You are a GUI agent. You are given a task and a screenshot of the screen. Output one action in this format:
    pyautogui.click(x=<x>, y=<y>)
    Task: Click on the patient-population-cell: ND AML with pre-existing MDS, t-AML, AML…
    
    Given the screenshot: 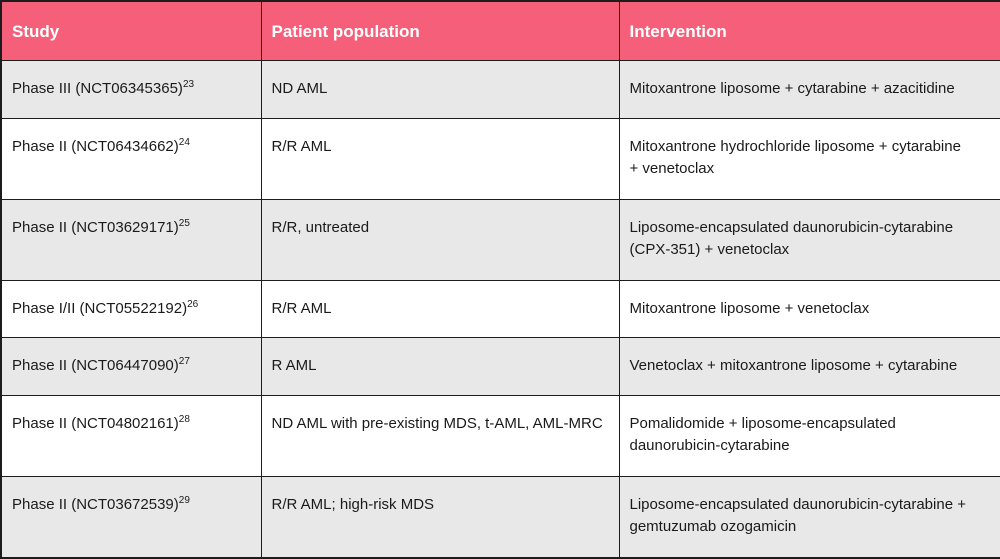 What is the action you would take?
    pyautogui.click(x=440, y=436)
    